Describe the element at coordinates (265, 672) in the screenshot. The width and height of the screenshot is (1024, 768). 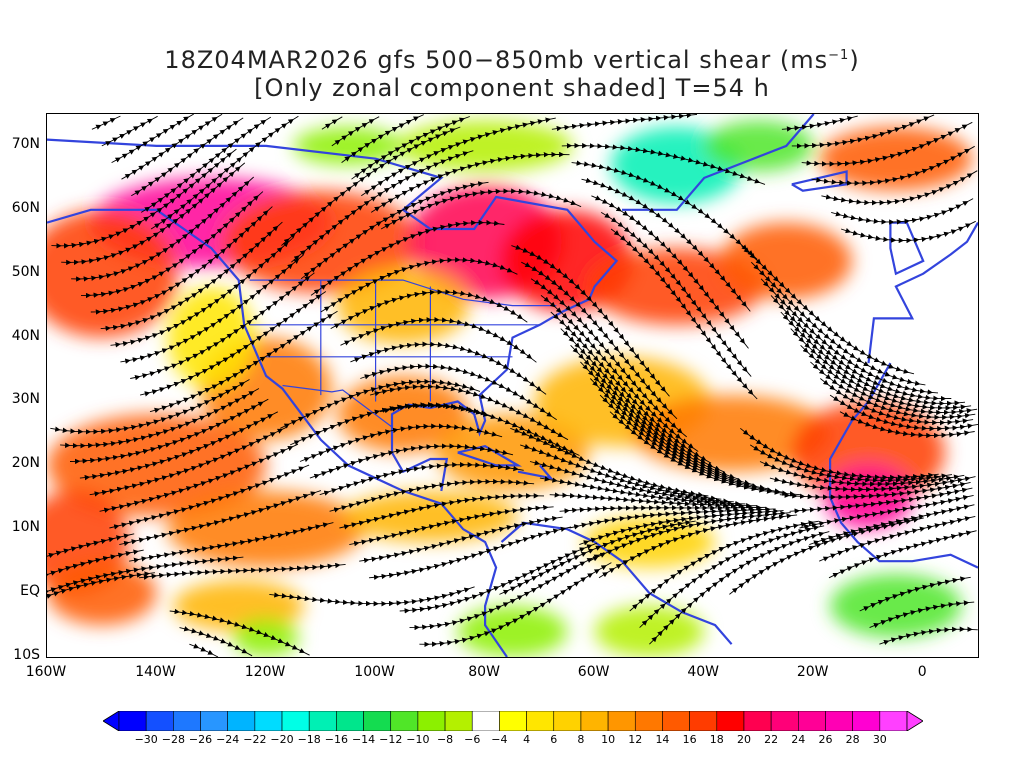
I see `lon-label: 120W` at that location.